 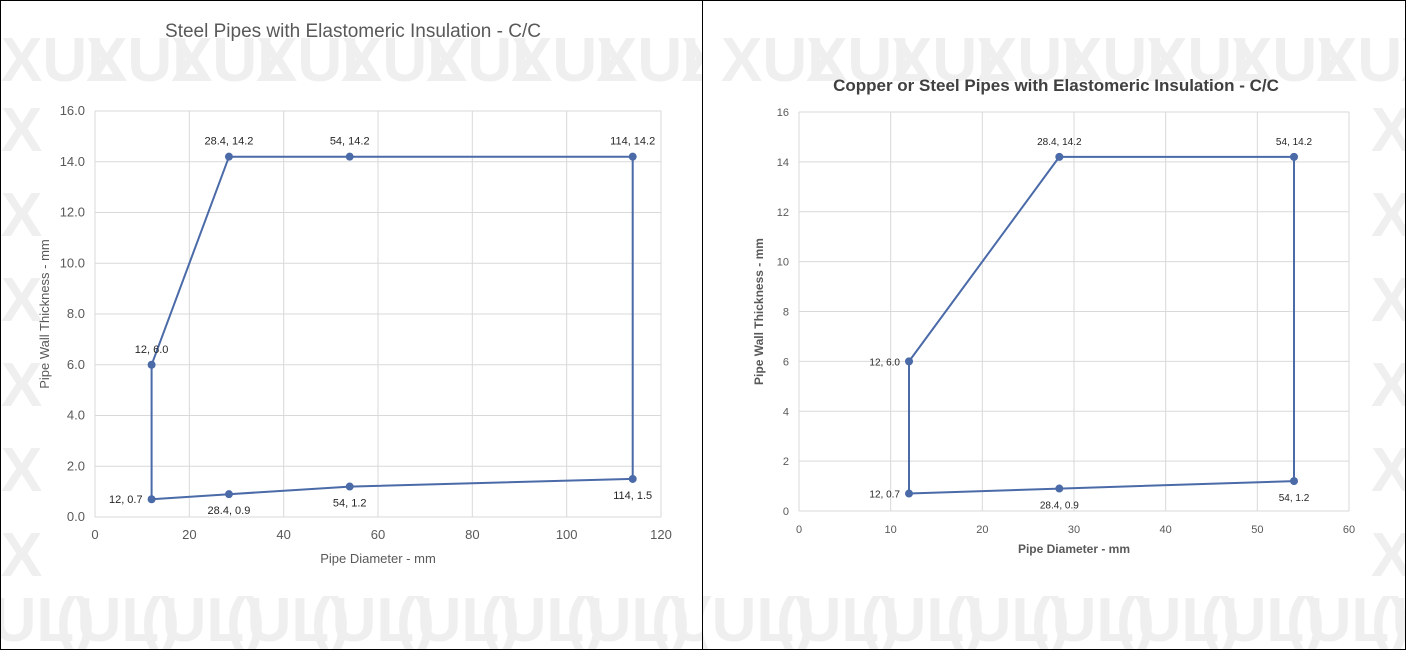 What do you see at coordinates (72, 110) in the screenshot?
I see `y-tick-label: 16.0` at bounding box center [72, 110].